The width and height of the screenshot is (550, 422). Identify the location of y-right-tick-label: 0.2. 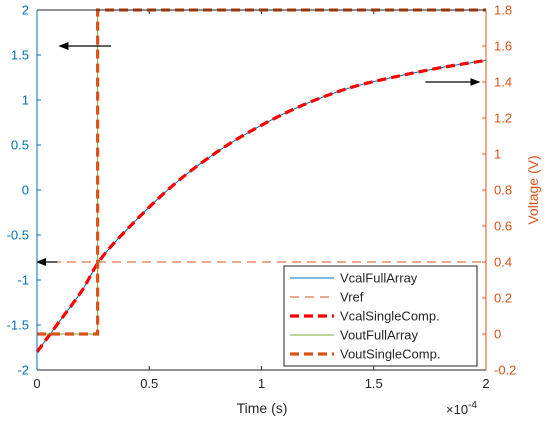
(503, 298).